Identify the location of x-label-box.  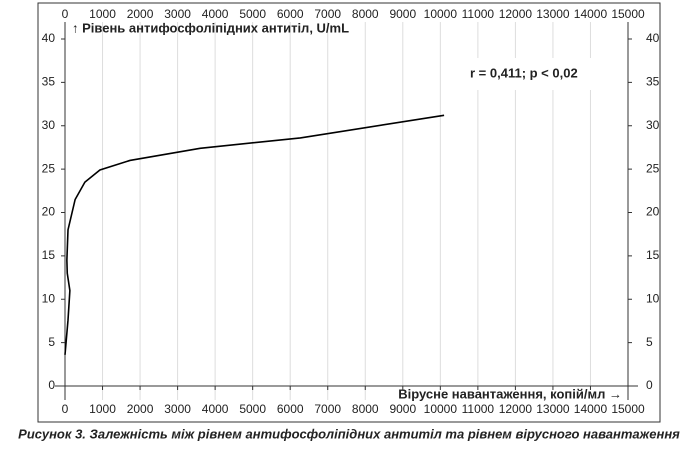
(510, 395).